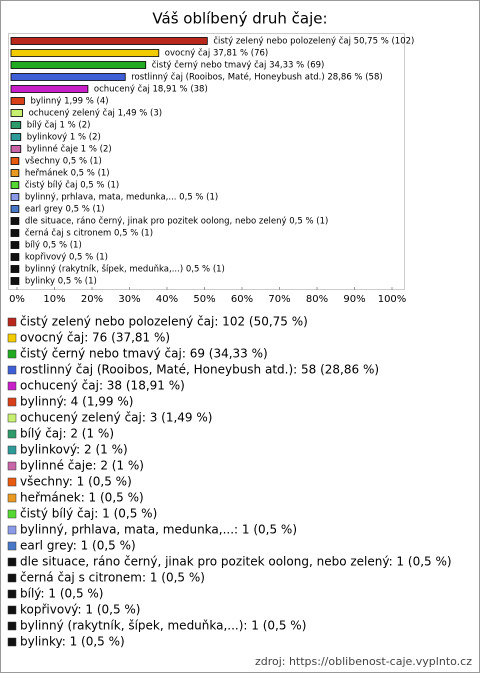 The width and height of the screenshot is (480, 677). What do you see at coordinates (238, 65) in the screenshot?
I see `bar-label: čistý černý nebo tmavý čaj 34,33 % (69)` at bounding box center [238, 65].